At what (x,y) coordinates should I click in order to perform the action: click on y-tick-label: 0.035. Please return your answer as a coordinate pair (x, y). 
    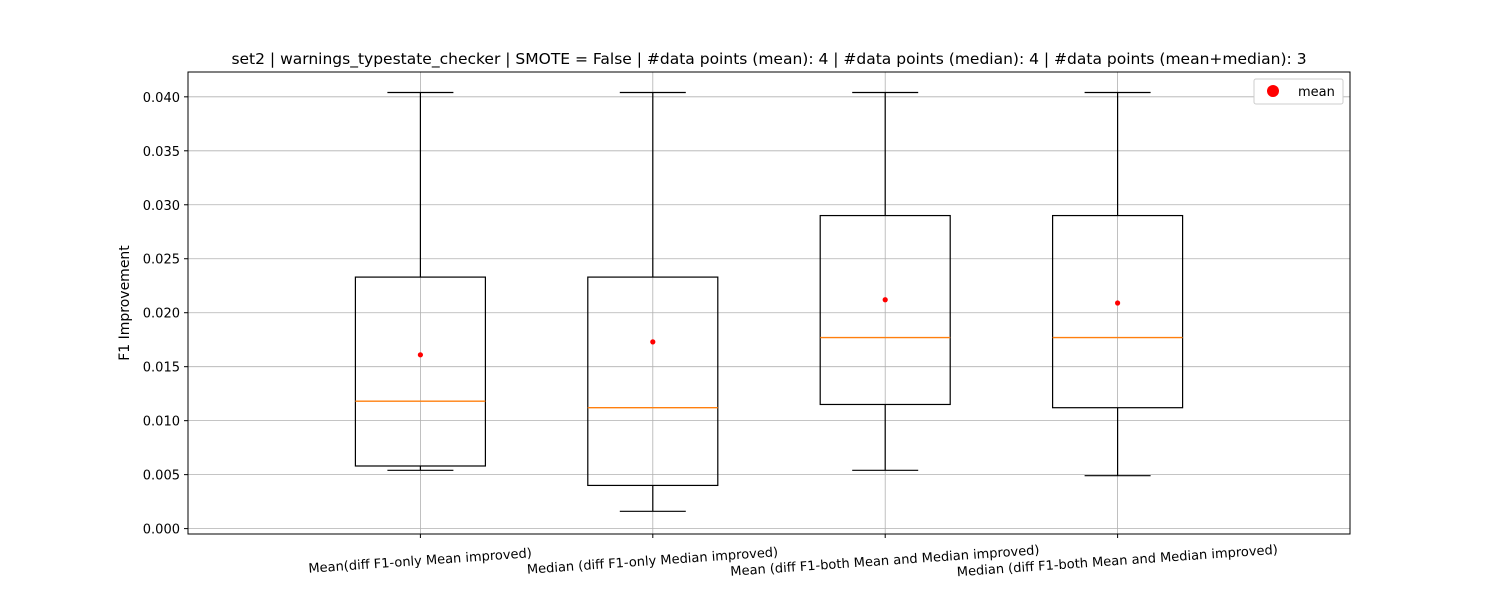
    Looking at the image, I should click on (161, 152).